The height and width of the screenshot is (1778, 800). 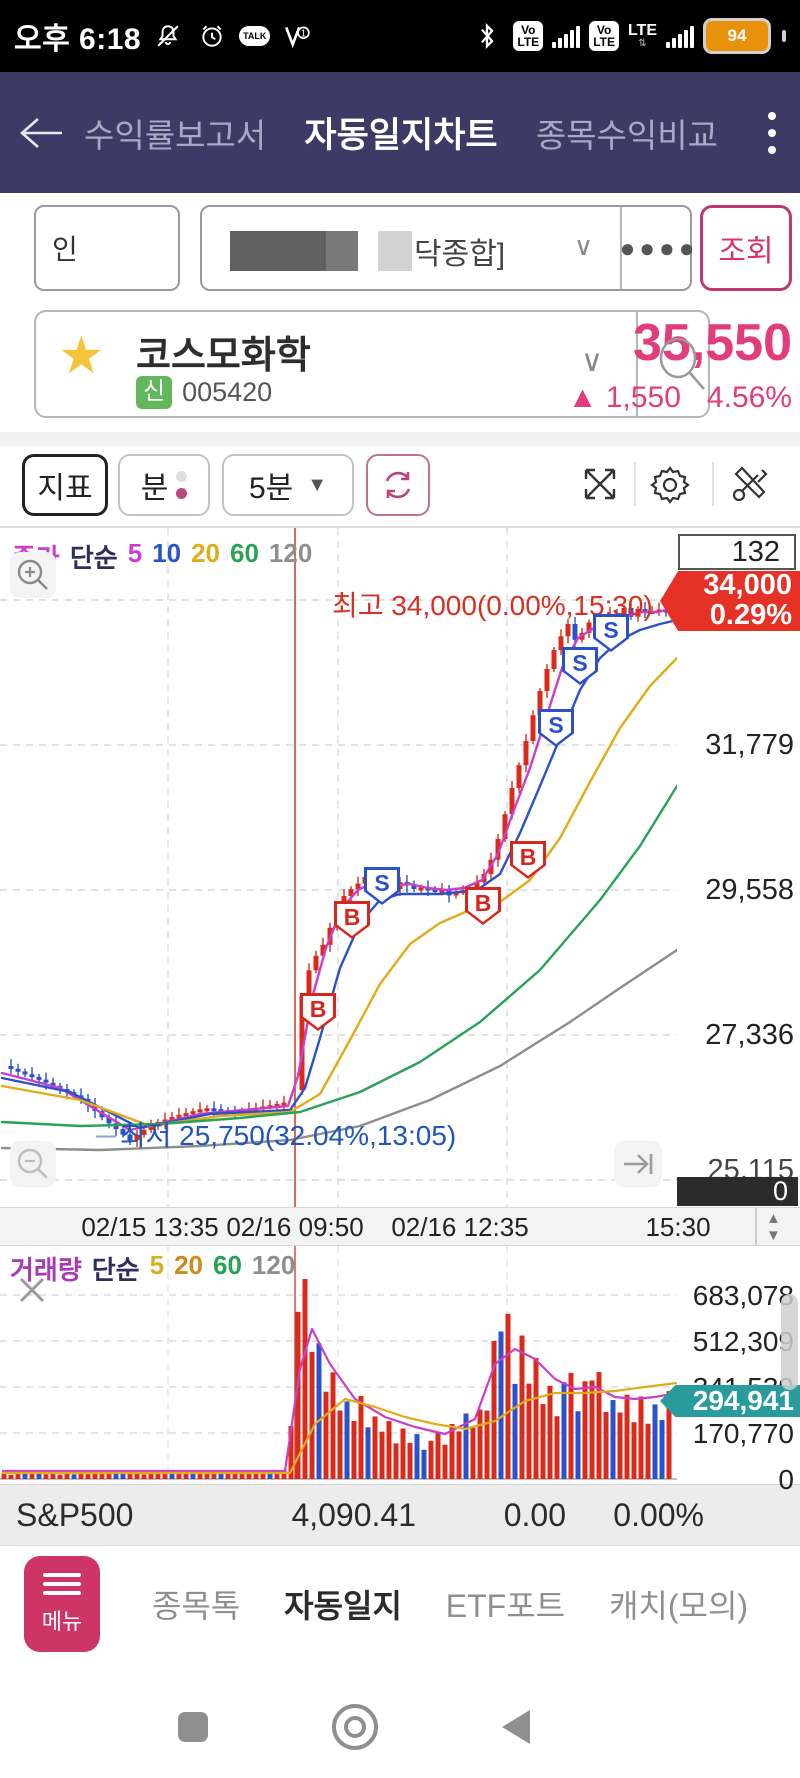 What do you see at coordinates (737, 1191) in the screenshot?
I see `current-volume-box: 0` at bounding box center [737, 1191].